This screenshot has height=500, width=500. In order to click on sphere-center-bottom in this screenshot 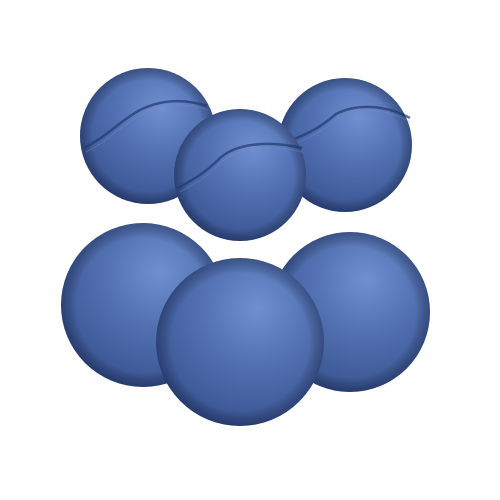, I will do `click(240, 342)`.